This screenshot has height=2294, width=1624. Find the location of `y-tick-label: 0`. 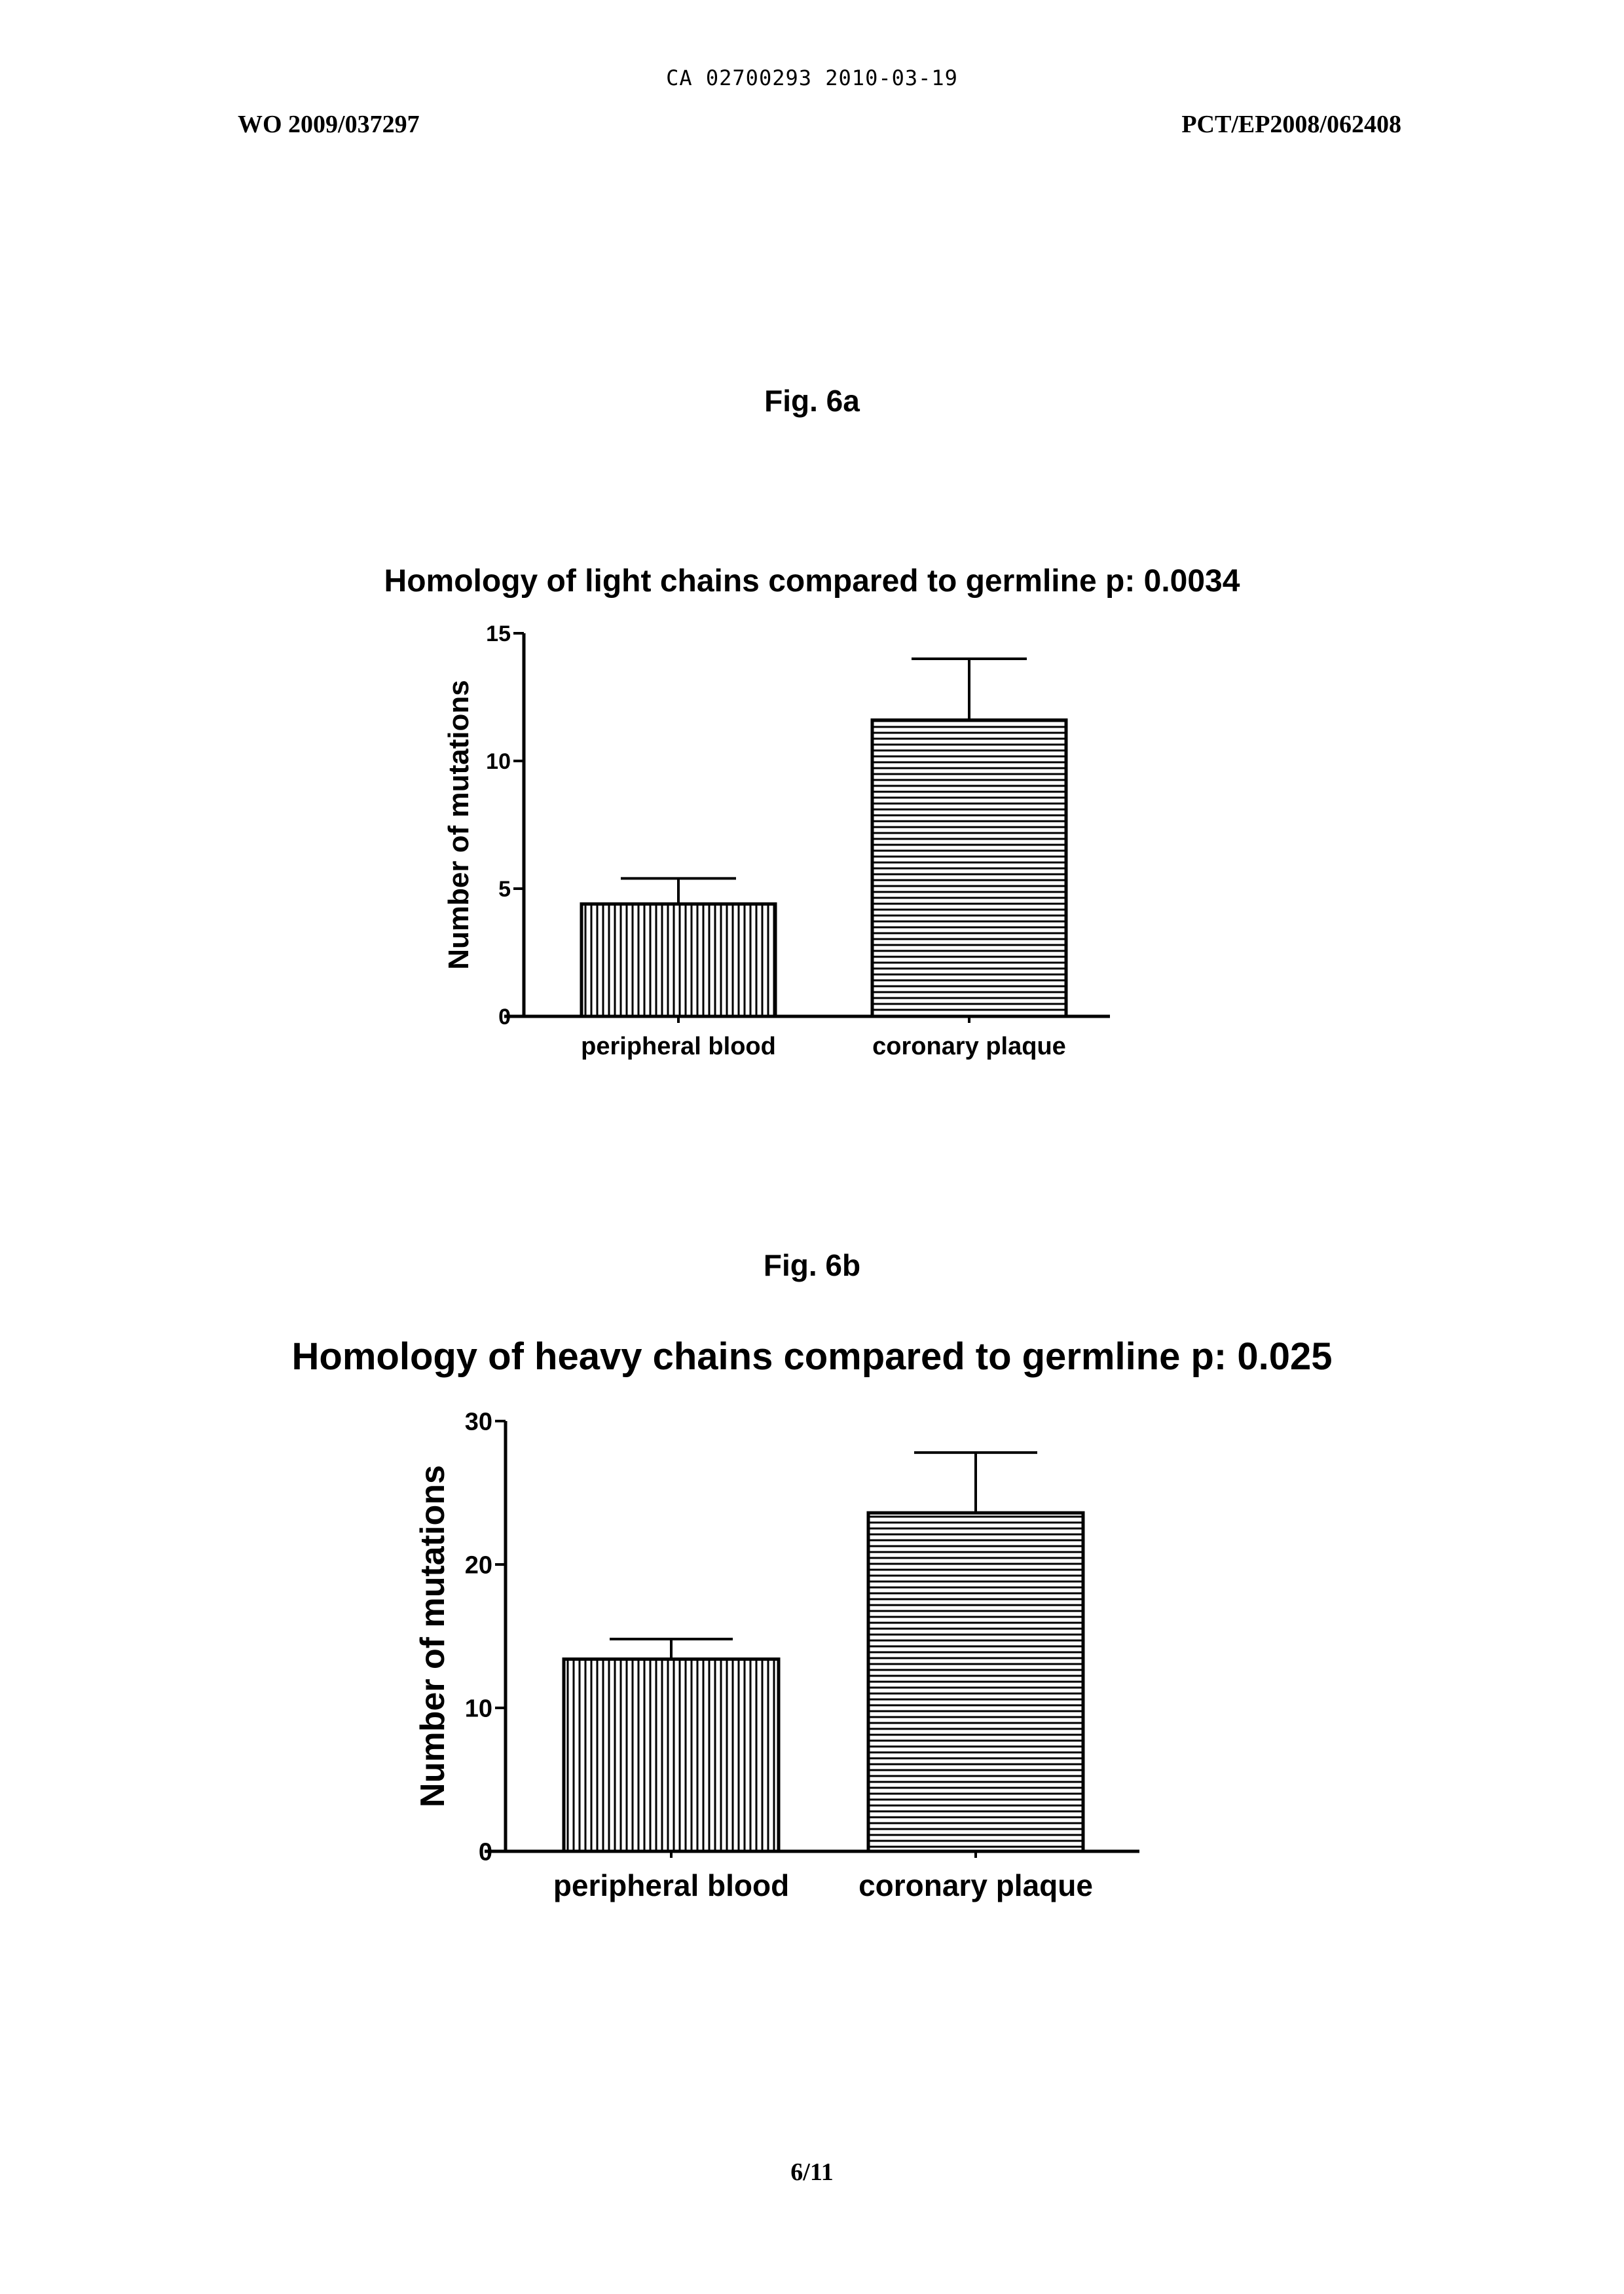

y-tick-label: 0 is located at coordinates (485, 1852).